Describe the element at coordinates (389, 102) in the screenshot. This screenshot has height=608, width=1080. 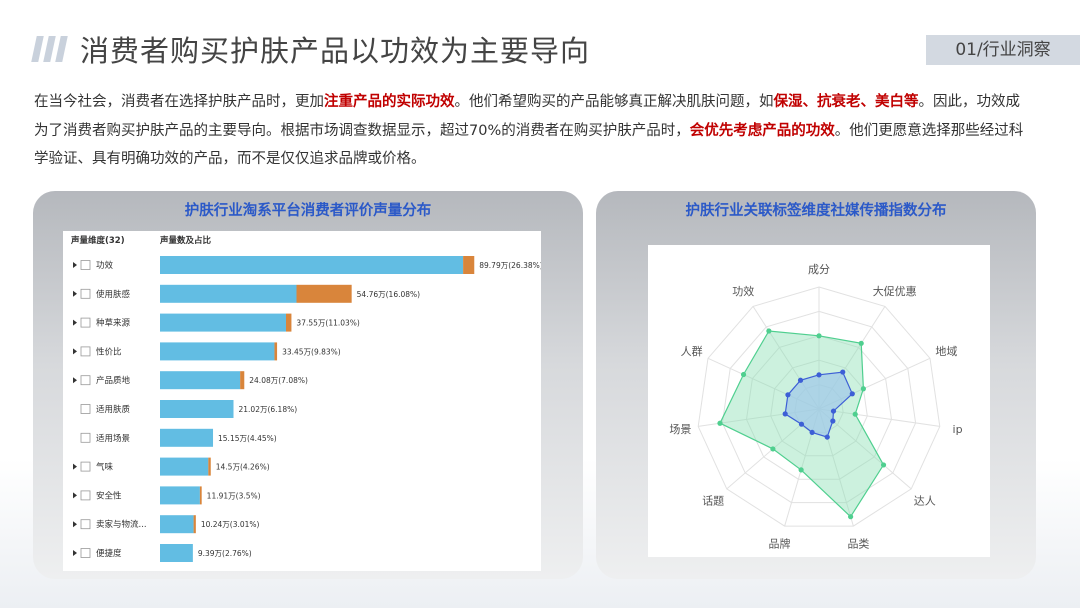
I see `highlight-text: 注重产品的实际功效` at that location.